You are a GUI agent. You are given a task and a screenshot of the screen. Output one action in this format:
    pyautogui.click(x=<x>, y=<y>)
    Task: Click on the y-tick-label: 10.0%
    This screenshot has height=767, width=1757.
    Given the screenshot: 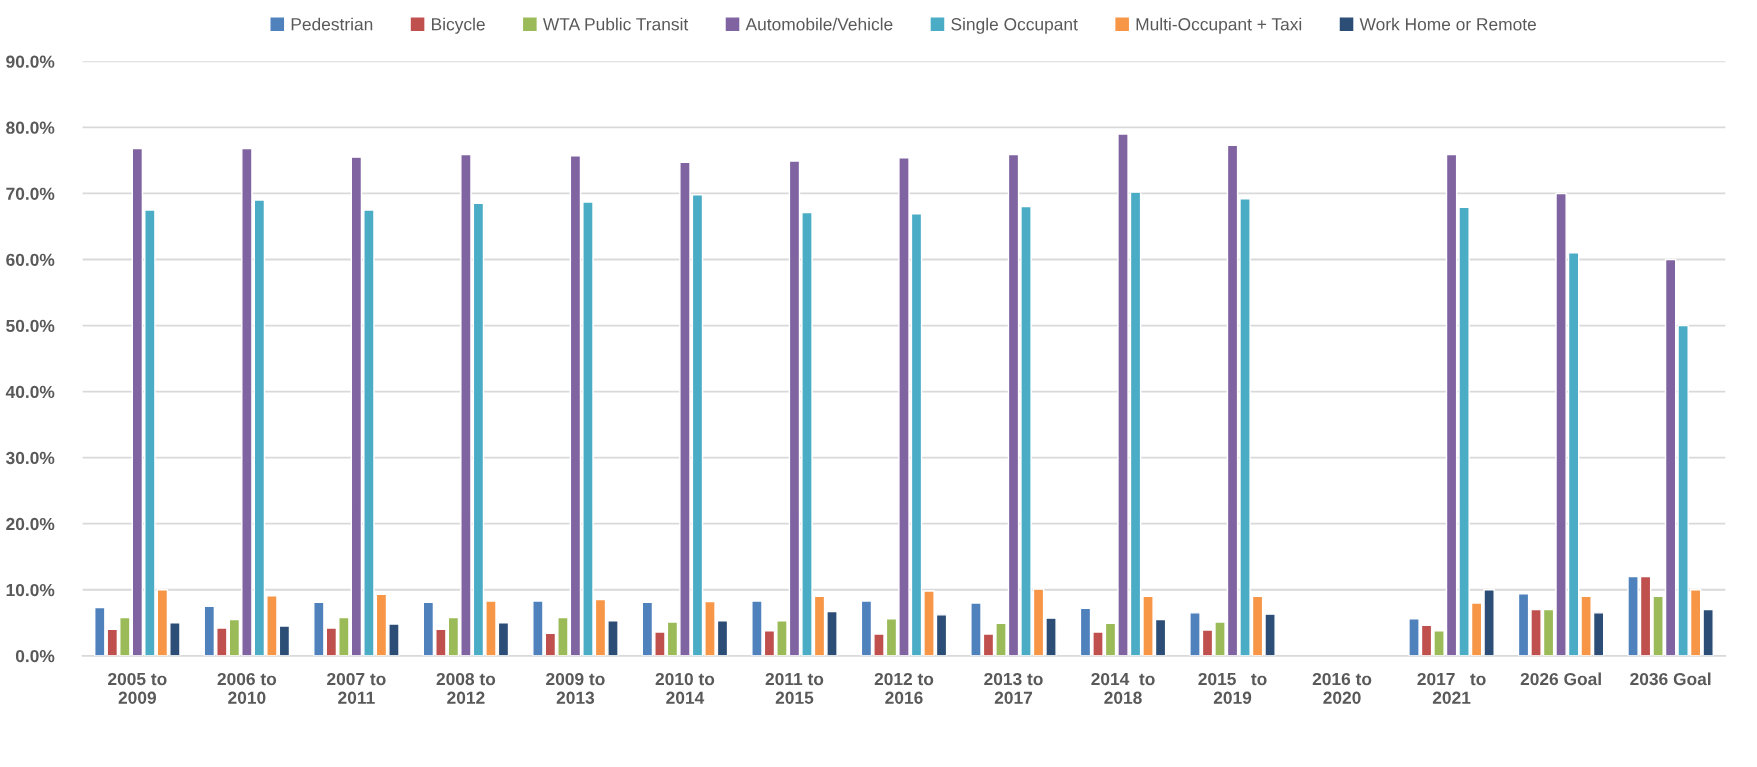 What is the action you would take?
    pyautogui.click(x=30, y=590)
    